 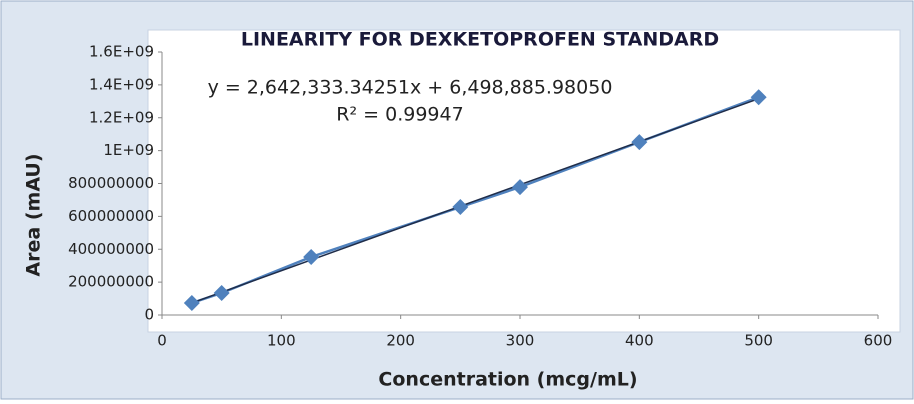 What do you see at coordinates (639, 341) in the screenshot?
I see `x-tick-label: 400` at bounding box center [639, 341].